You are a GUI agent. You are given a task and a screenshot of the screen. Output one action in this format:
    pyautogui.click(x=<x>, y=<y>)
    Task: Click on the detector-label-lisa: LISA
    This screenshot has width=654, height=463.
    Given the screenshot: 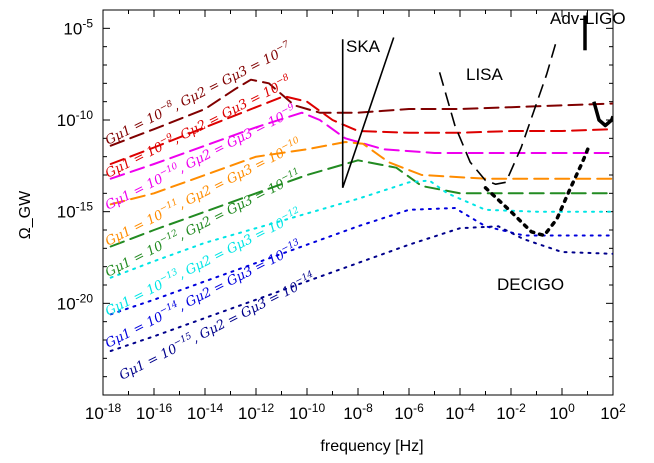 What is the action you would take?
    pyautogui.click(x=485, y=74)
    